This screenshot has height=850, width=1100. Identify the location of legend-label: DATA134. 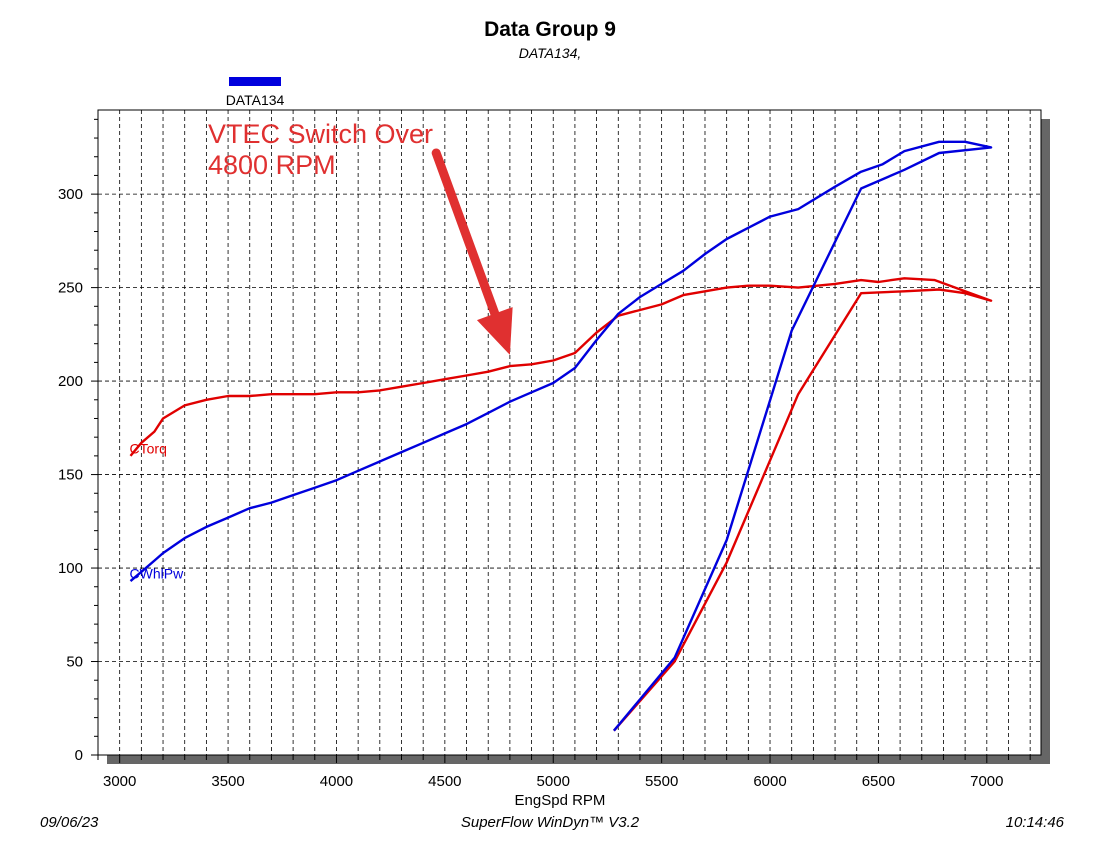
(255, 100).